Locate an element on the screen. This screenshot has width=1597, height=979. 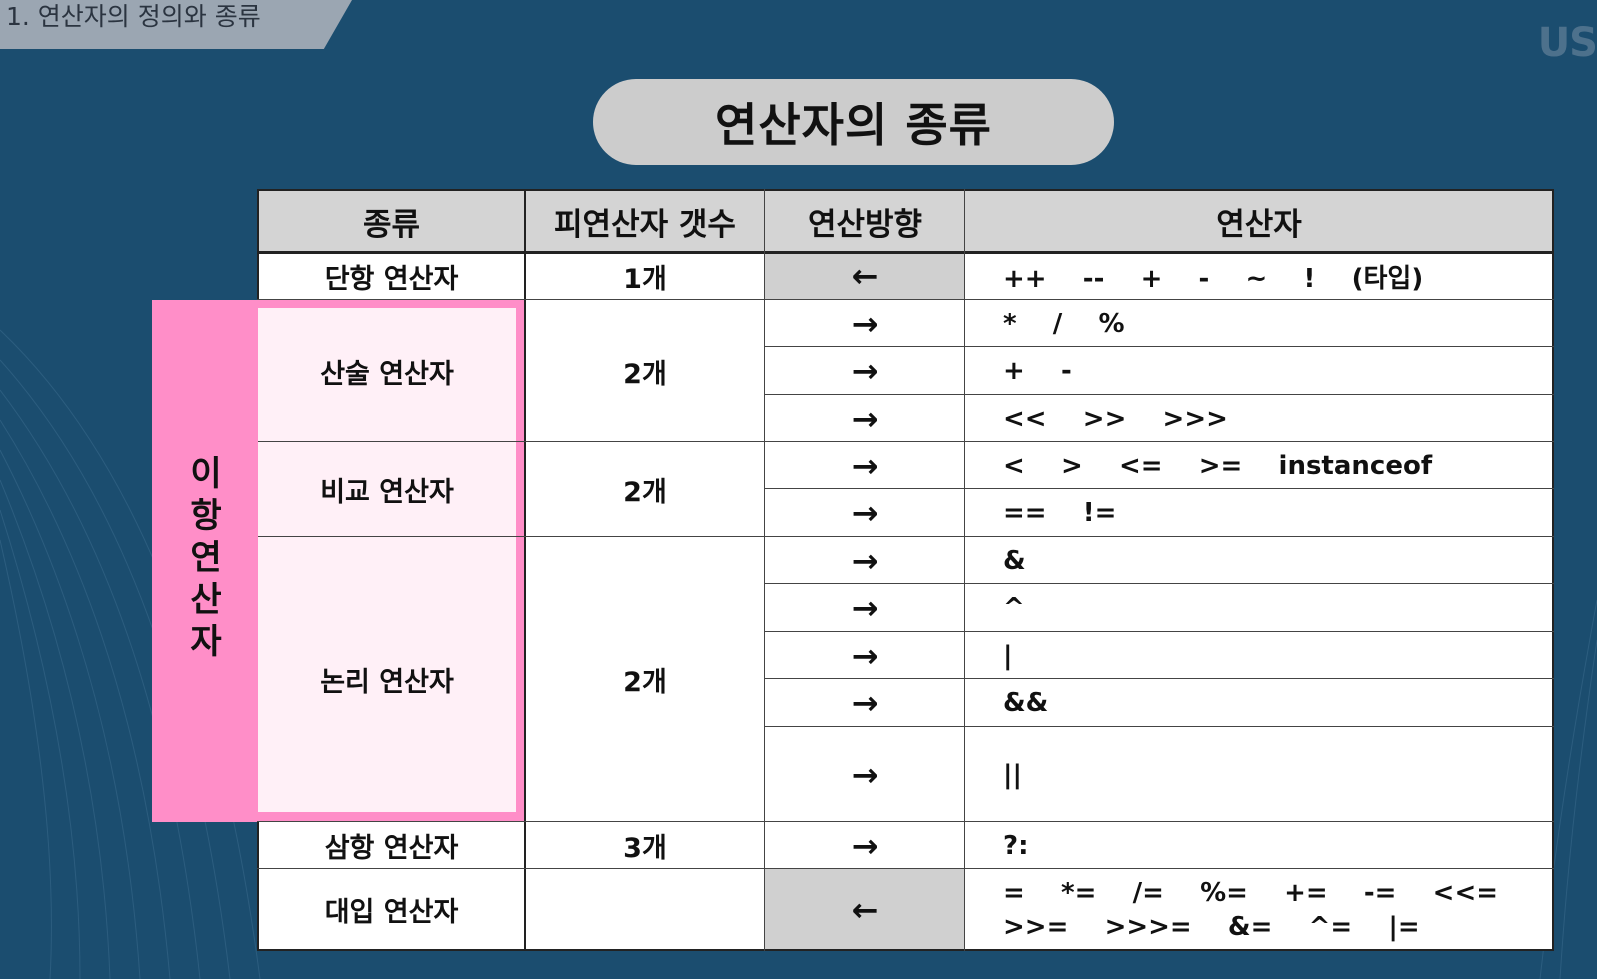
operators-cell: << >> >>> is located at coordinates (1259, 418).